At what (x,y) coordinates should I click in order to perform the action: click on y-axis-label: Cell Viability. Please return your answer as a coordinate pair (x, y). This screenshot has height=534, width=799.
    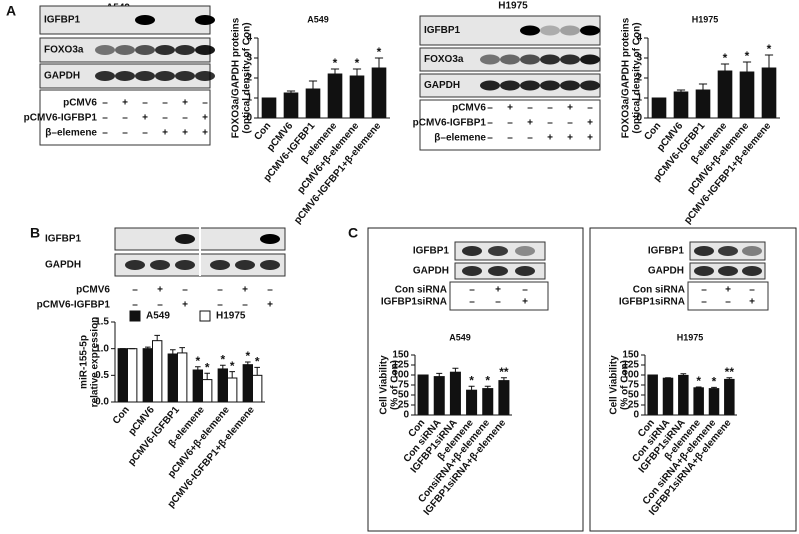
    Looking at the image, I should click on (614, 385).